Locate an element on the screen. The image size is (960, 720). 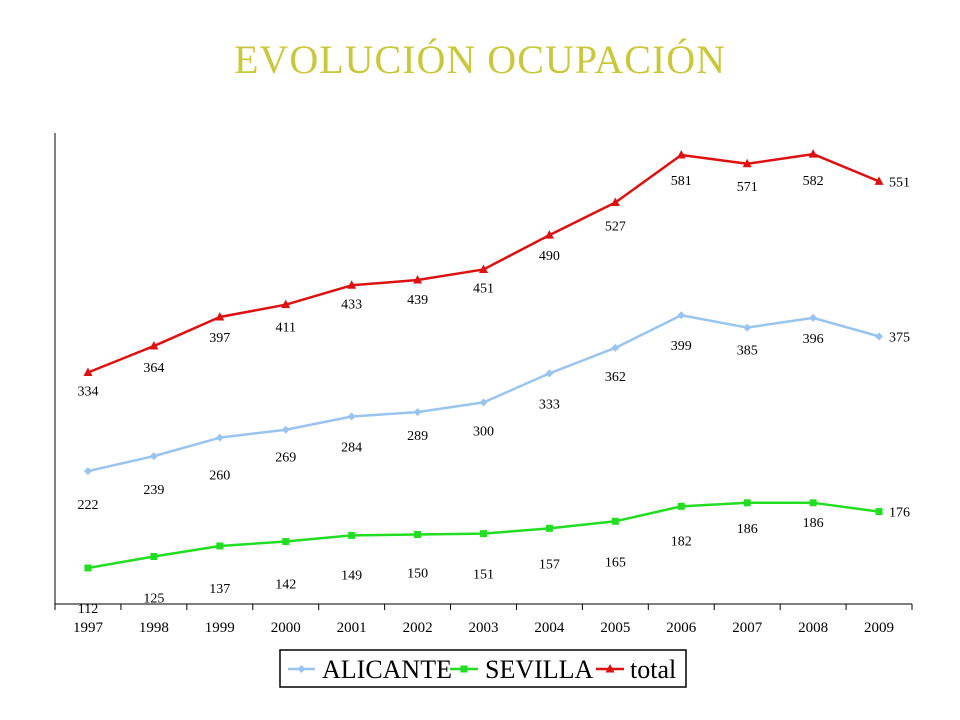
data-label-sevilla-2007: 186 is located at coordinates (747, 529).